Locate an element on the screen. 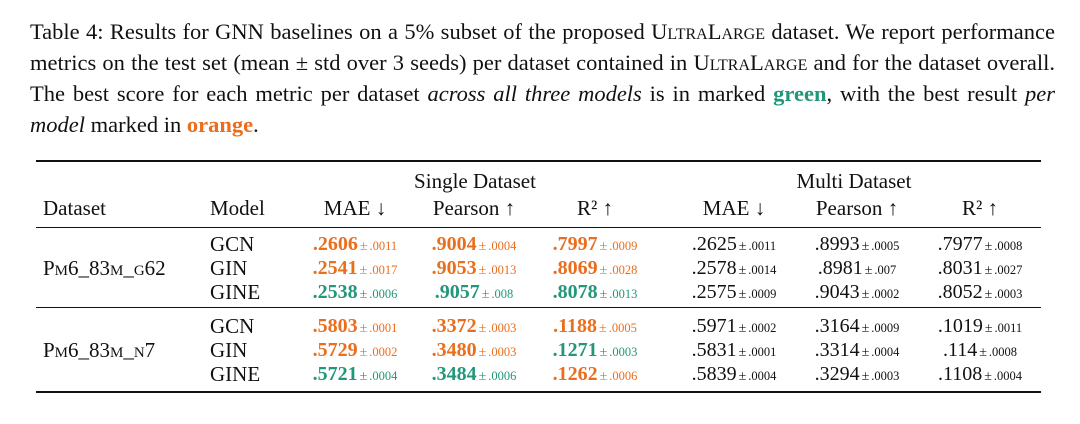 The height and width of the screenshot is (424, 1080). metric-std: .0005 is located at coordinates (622, 328).